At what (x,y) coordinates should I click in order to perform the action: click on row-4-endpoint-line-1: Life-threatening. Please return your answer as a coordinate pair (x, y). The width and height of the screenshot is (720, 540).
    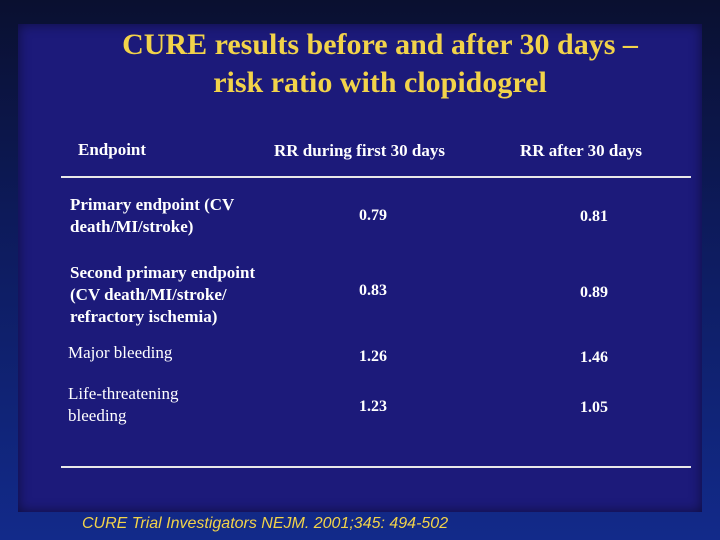
    Looking at the image, I should click on (123, 393).